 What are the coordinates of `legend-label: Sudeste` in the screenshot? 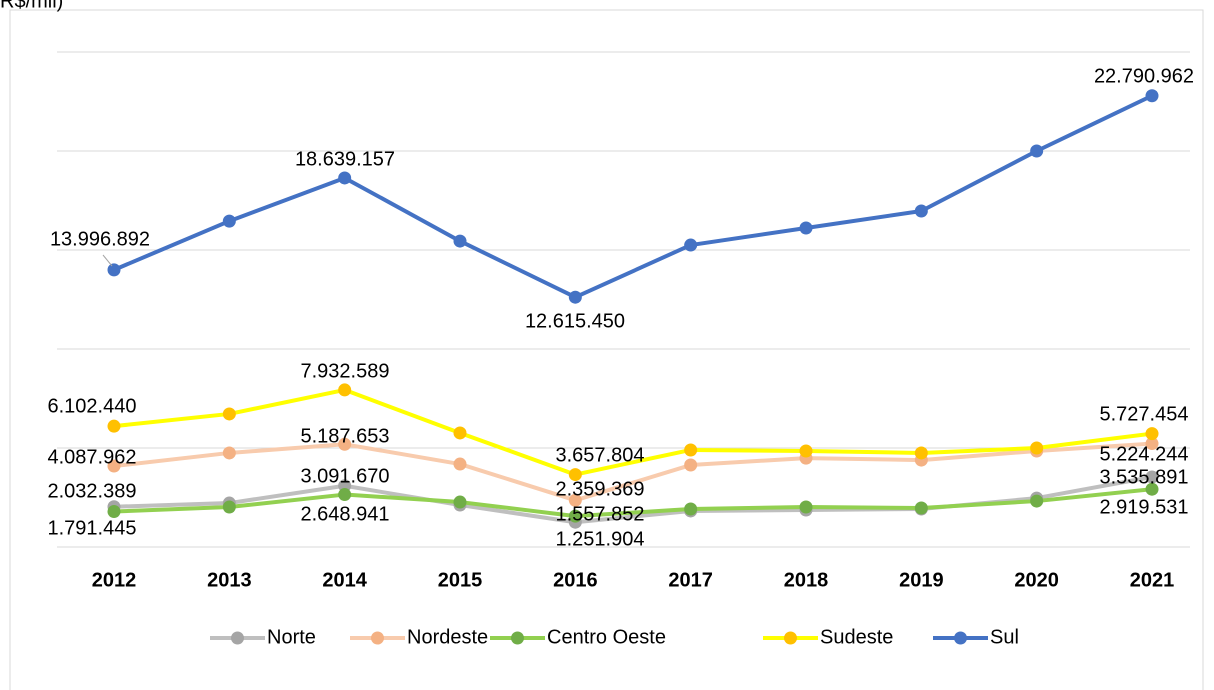 It's located at (856, 637).